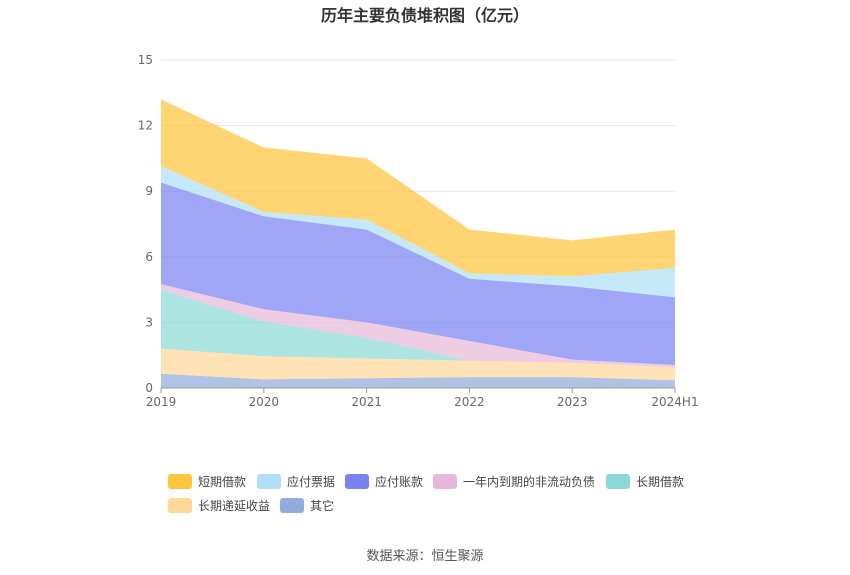 This screenshot has width=850, height=575. I want to click on data-source: 数据来源：恒生聚源, so click(425, 556).